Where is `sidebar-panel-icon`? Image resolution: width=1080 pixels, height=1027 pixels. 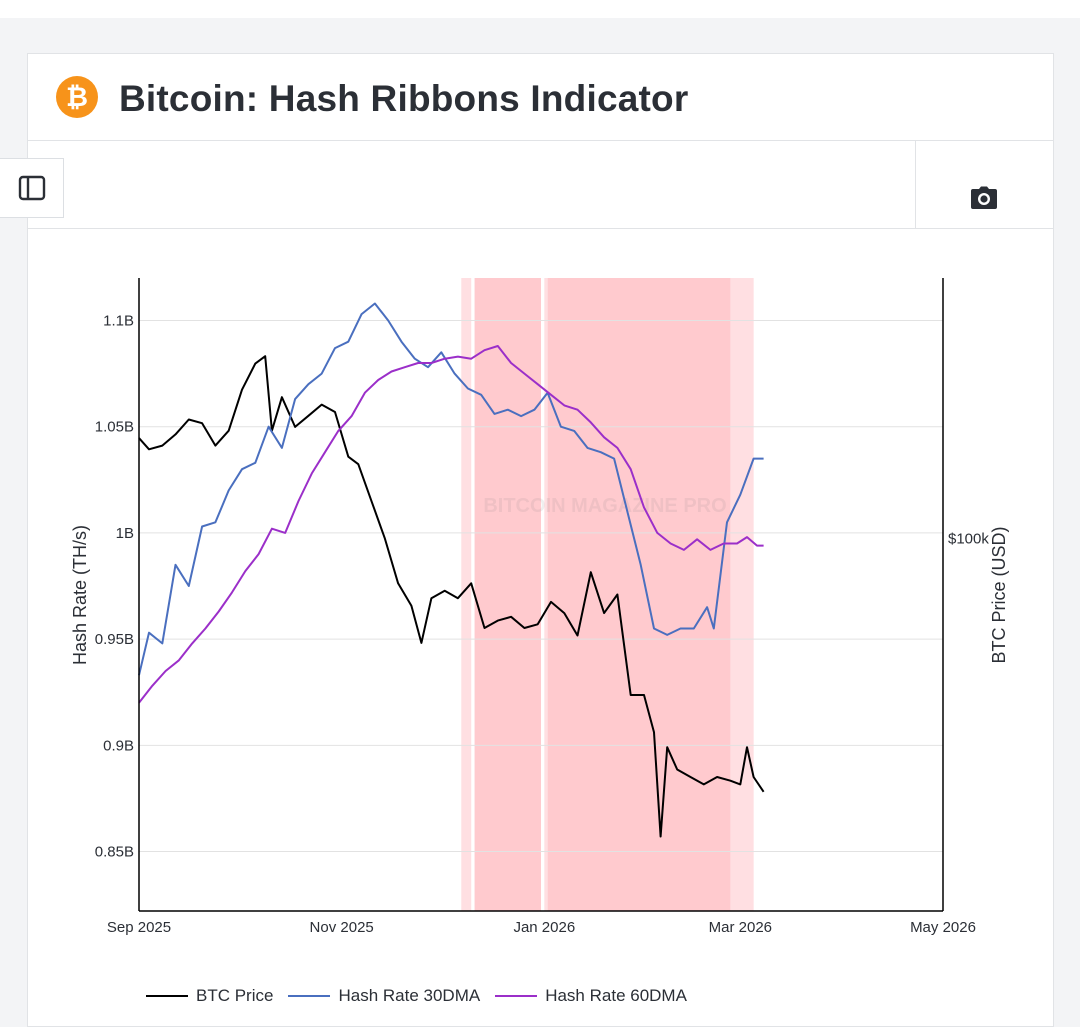 sidebar-panel-icon is located at coordinates (31, 188).